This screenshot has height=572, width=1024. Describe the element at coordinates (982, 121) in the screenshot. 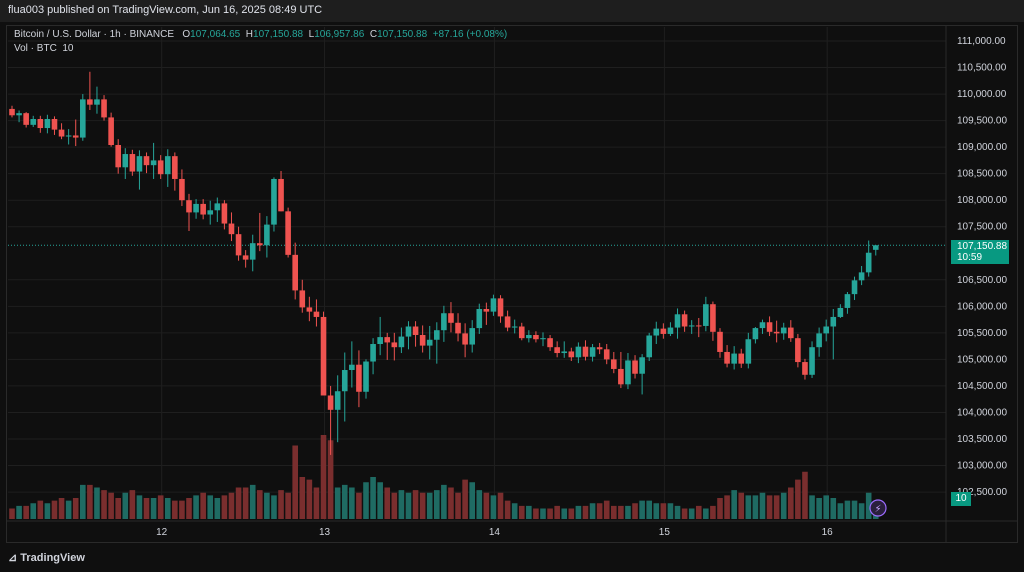

I see `y-tick-label: 109,500.00` at that location.